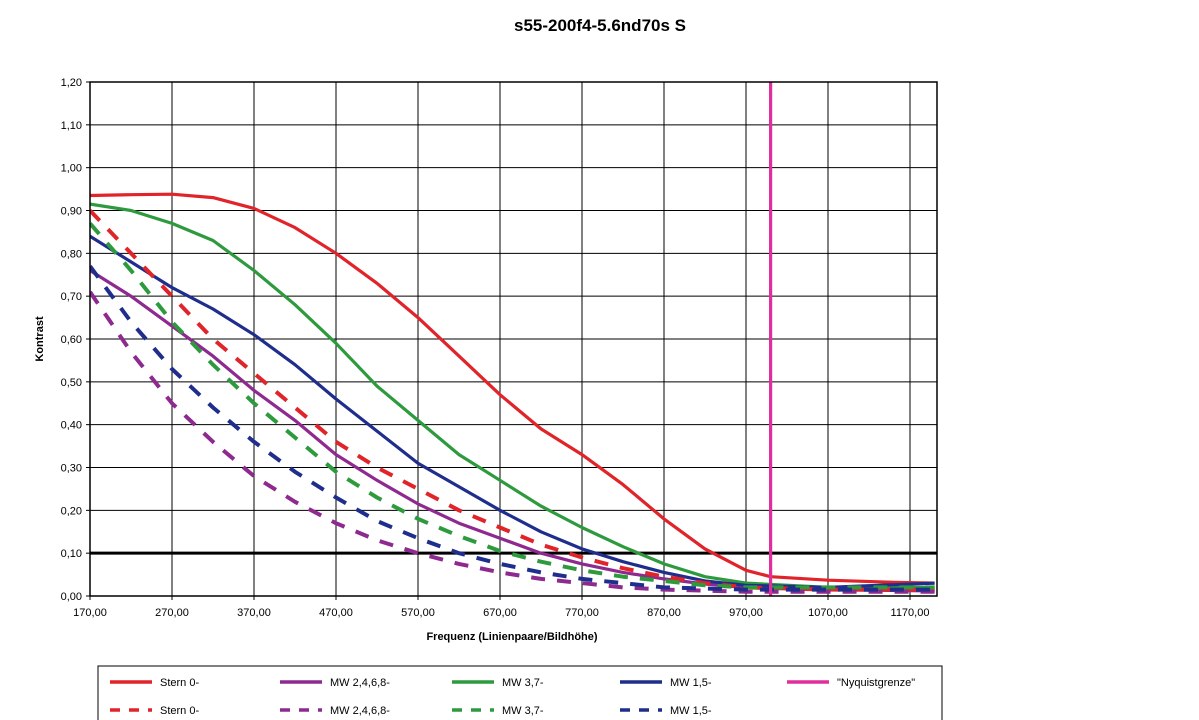 The image size is (1199, 720). I want to click on credit-text: © Archiv, so click(35, 697).